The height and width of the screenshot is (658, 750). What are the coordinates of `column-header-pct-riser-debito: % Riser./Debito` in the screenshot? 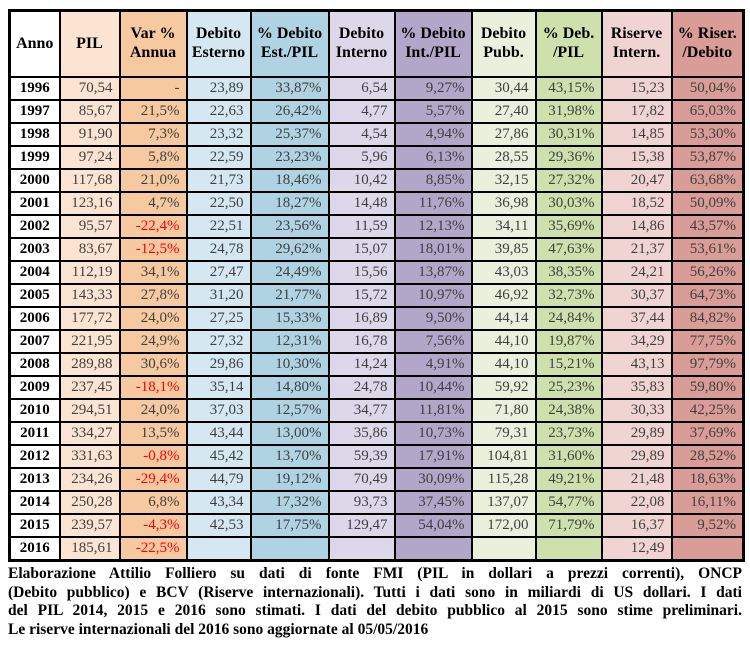 It's located at (707, 43).